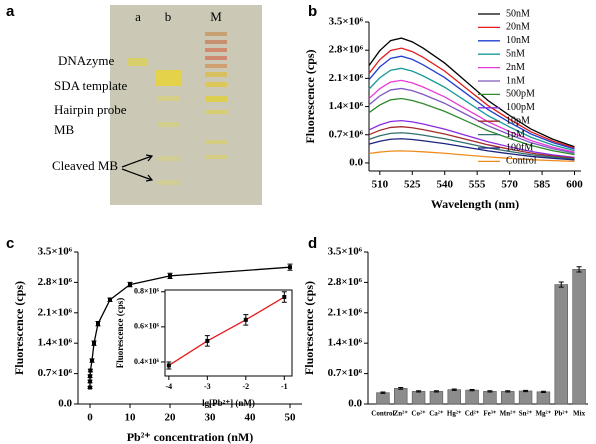 The image size is (596, 444). What do you see at coordinates (518, 40) in the screenshot?
I see `legend-label: 10nM` at bounding box center [518, 40].